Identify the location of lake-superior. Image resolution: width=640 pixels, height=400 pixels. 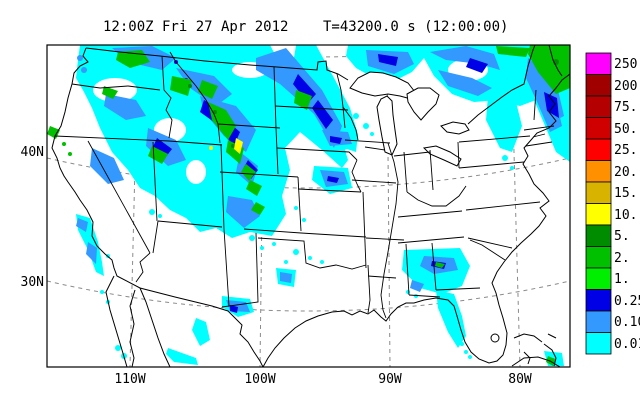
(382, 85).